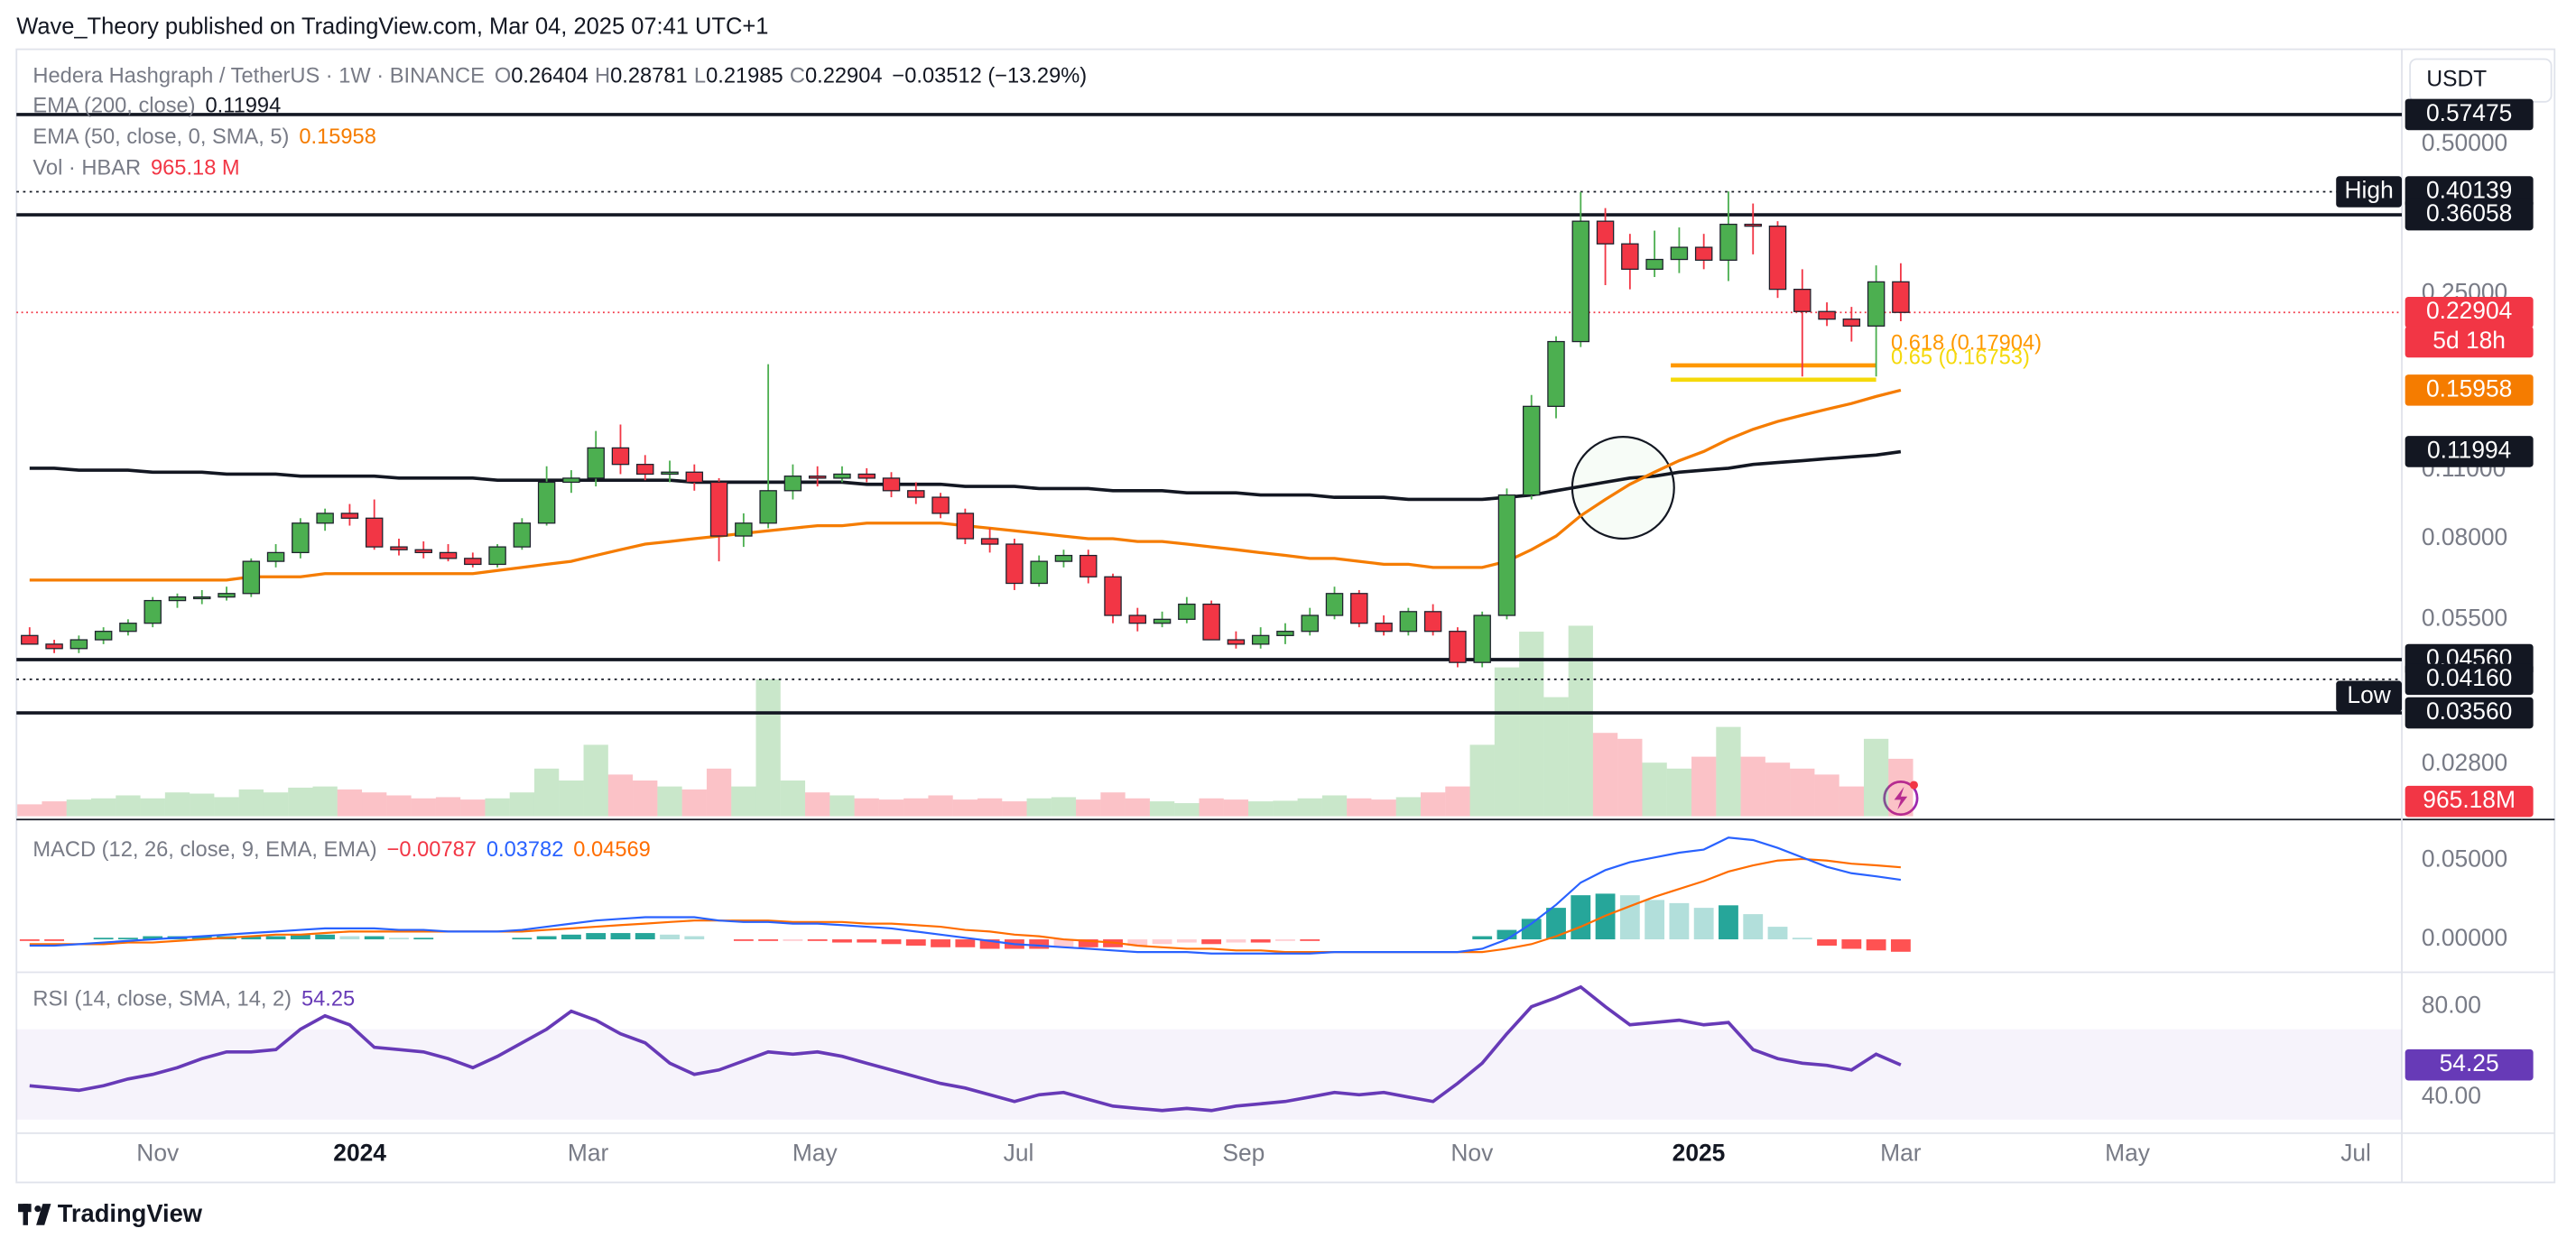  Describe the element at coordinates (1966, 344) in the screenshot. I see `fib-label: 0.618 (0.17904)` at that location.